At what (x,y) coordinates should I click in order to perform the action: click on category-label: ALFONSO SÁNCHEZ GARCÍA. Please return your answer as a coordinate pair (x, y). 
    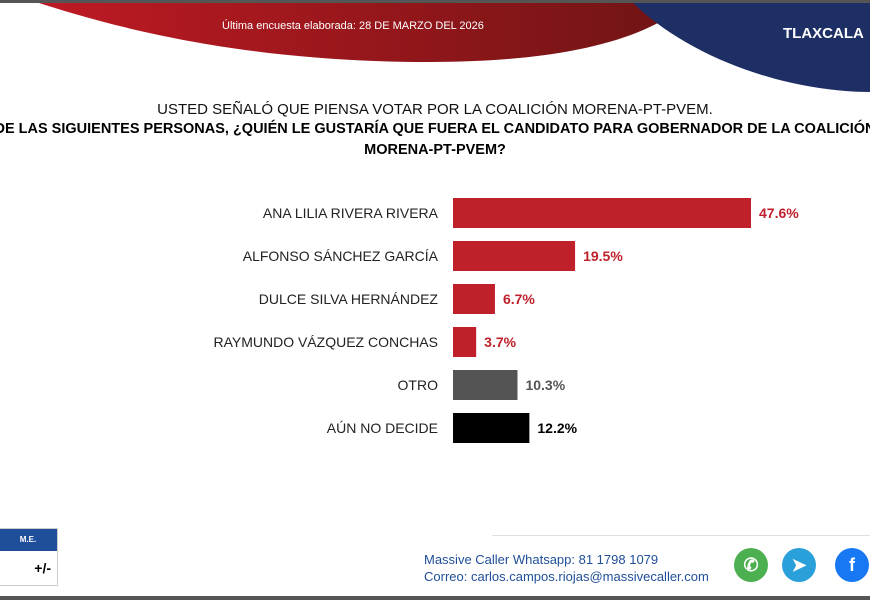
    Looking at the image, I should click on (341, 256).